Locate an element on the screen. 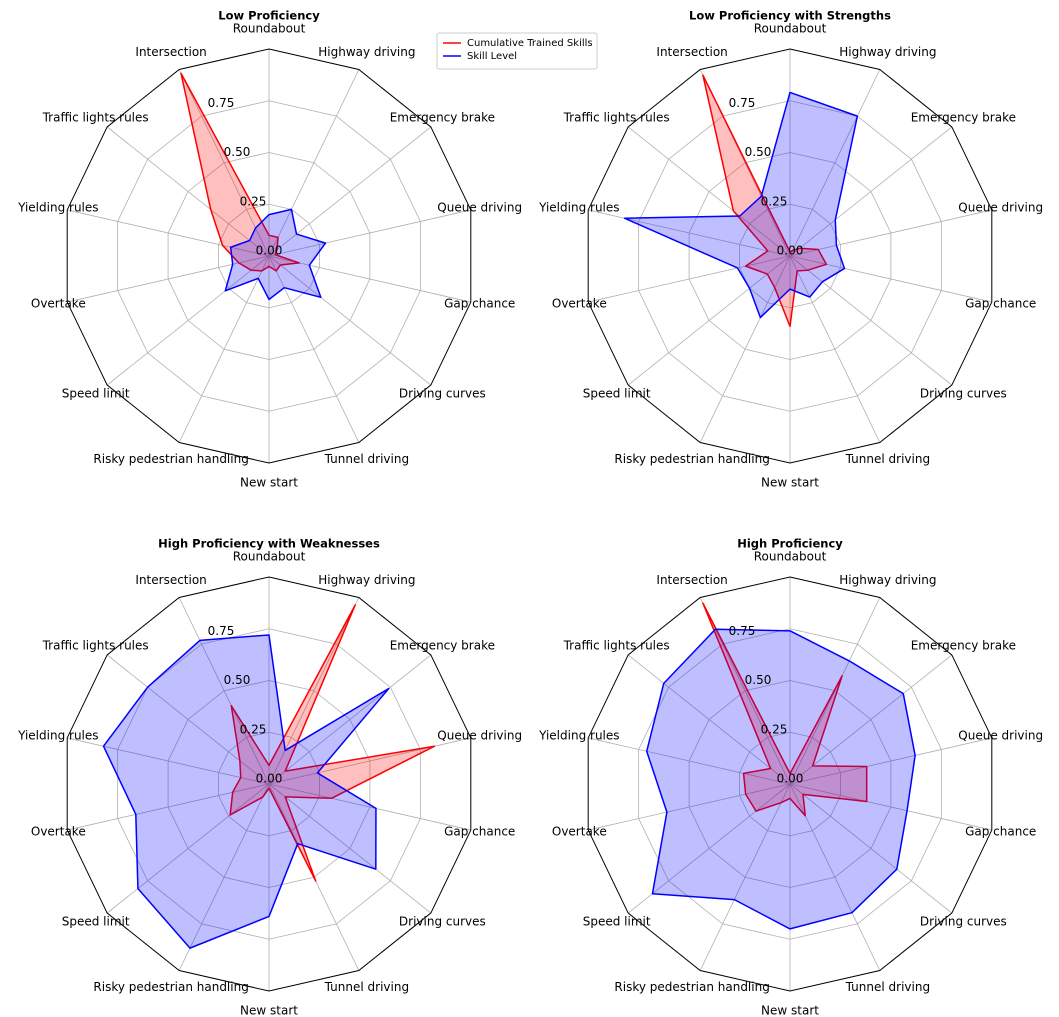  legend: Cumulative Trained Skills Skill Level is located at coordinates (517, 51).